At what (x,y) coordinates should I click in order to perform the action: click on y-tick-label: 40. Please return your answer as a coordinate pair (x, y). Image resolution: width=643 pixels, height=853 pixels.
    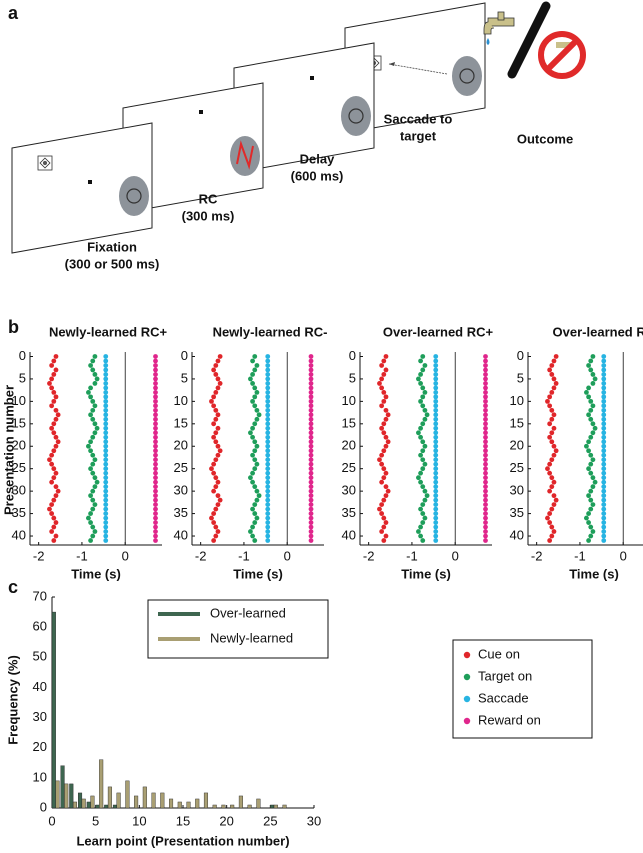
    Looking at the image, I should click on (181, 534).